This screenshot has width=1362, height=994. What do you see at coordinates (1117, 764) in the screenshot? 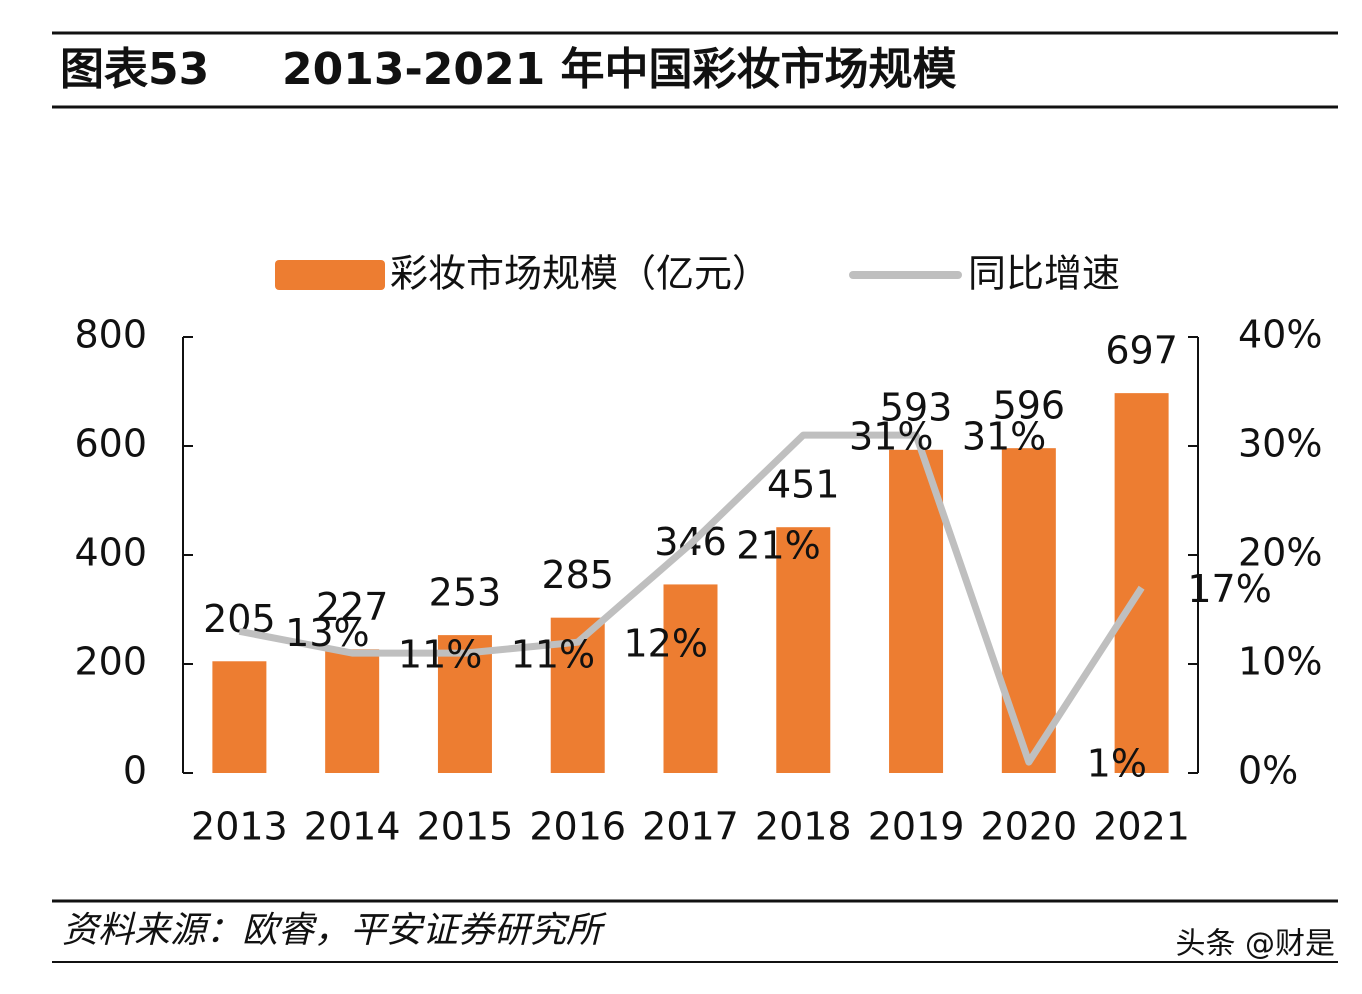
I see `line-value-label: 1%` at bounding box center [1117, 764].